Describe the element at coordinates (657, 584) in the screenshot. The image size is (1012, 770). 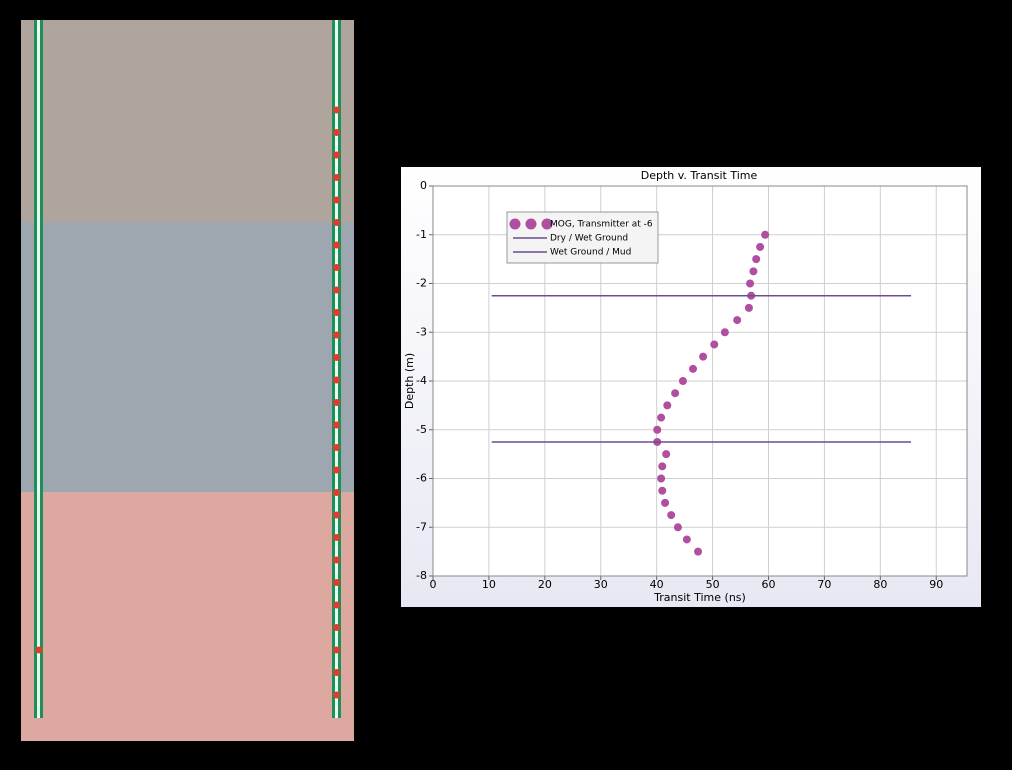
I see `x-tick-label: 40` at that location.